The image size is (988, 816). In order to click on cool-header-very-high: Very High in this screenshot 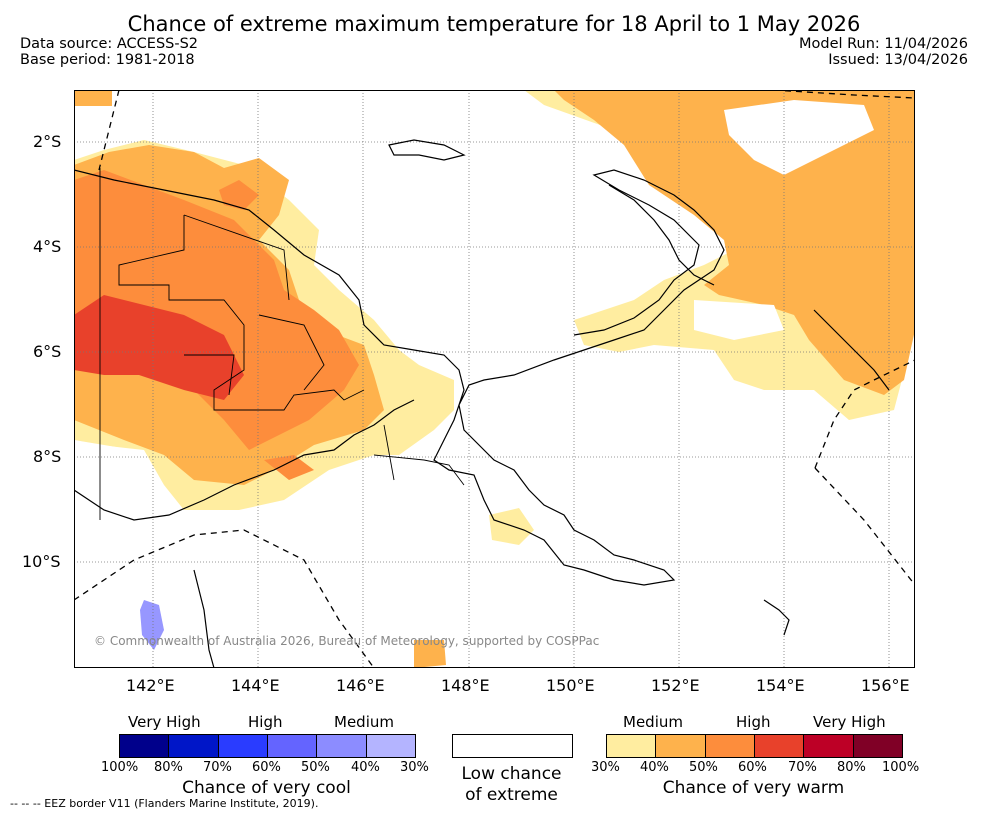, I will do `click(164, 722)`.